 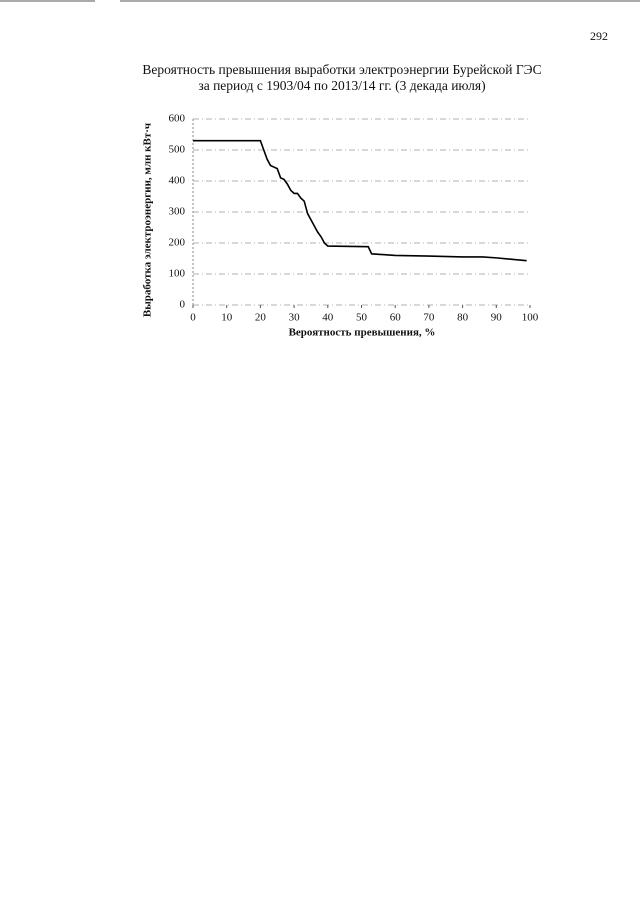 What do you see at coordinates (599, 36) in the screenshot?
I see `page-number: 292` at bounding box center [599, 36].